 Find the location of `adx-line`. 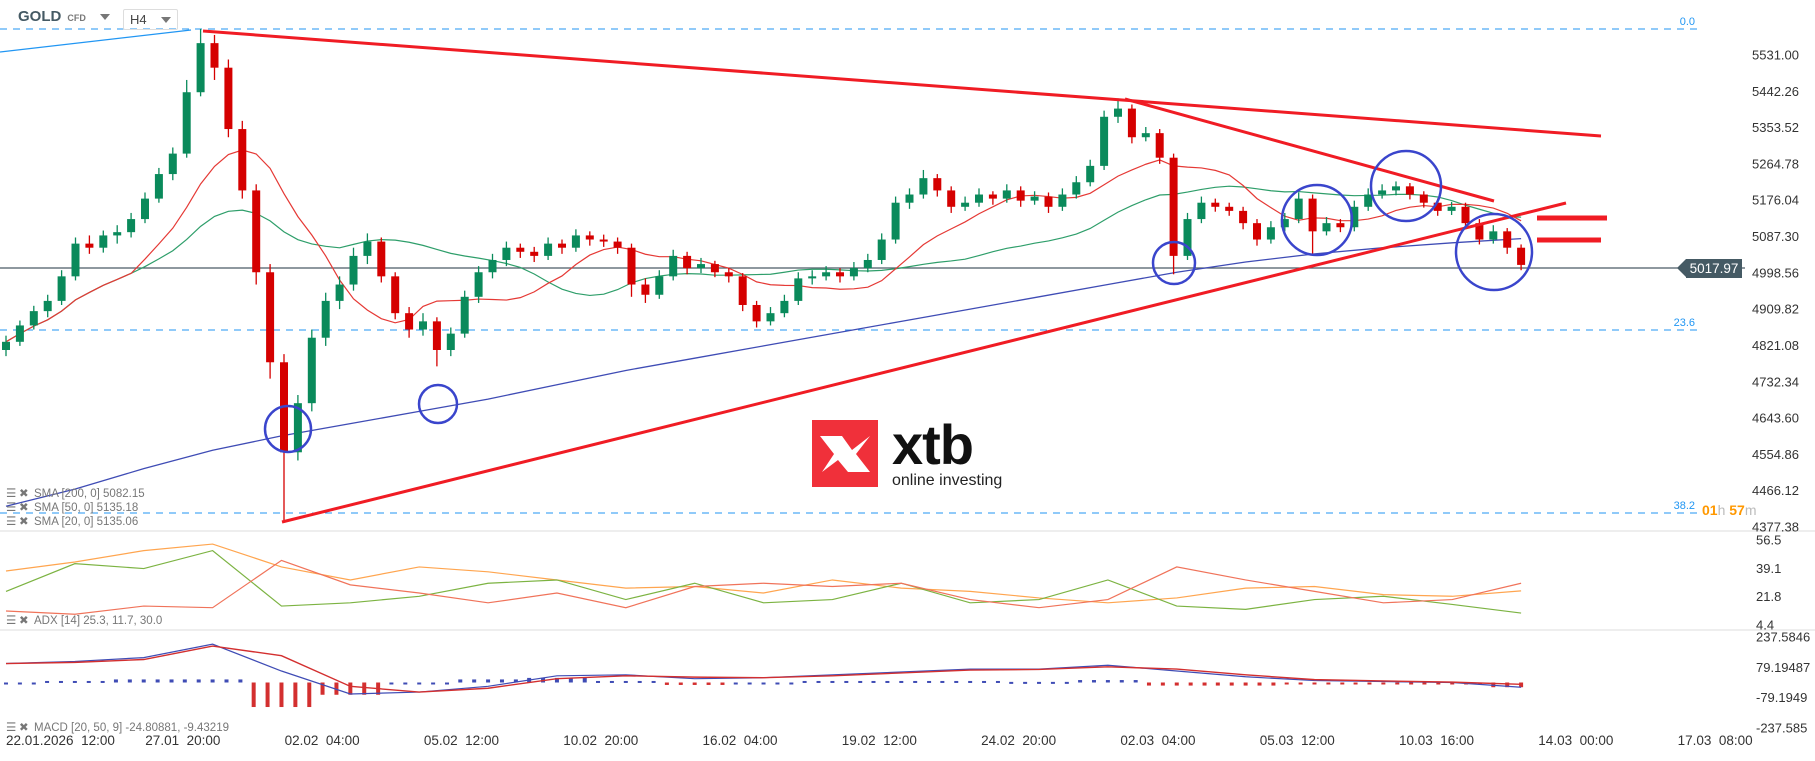

adx-line is located at coordinates (763, 573).